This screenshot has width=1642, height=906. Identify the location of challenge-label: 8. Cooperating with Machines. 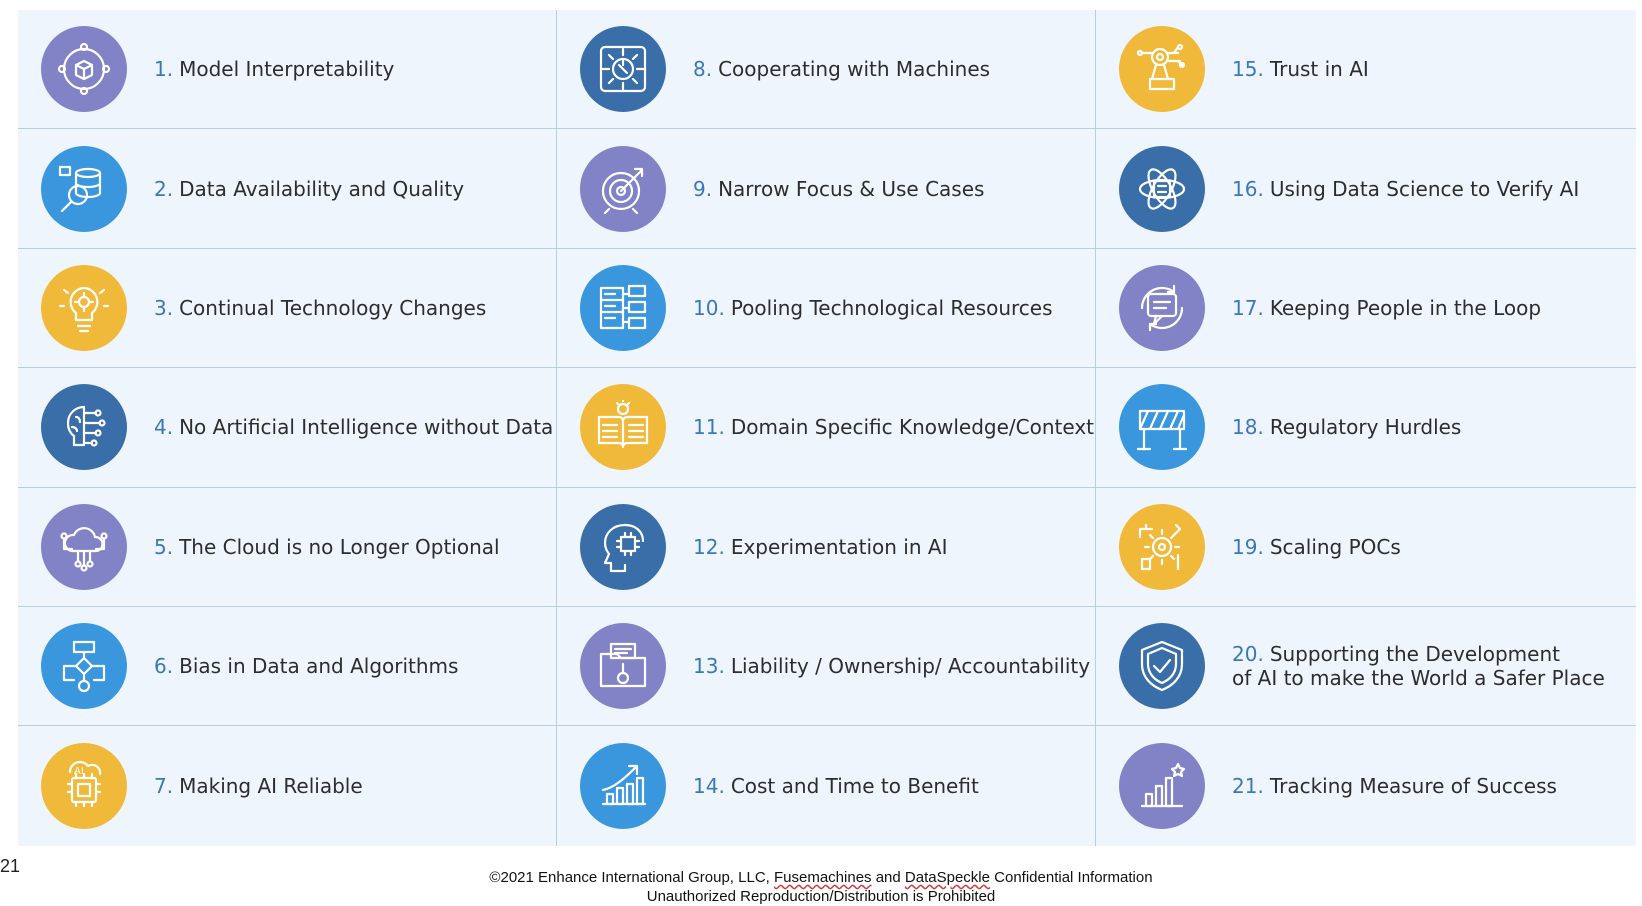
(889, 69).